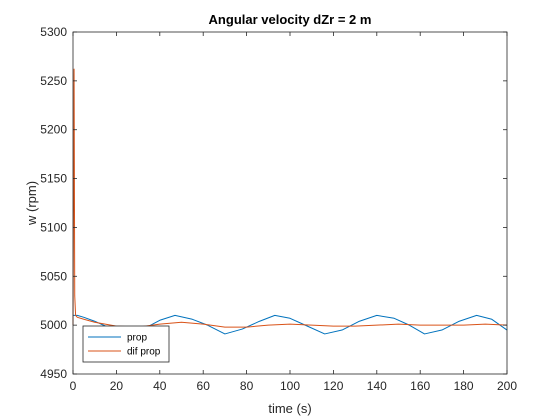 The height and width of the screenshot is (420, 560). I want to click on y-tick-label: 5250, so click(53, 81).